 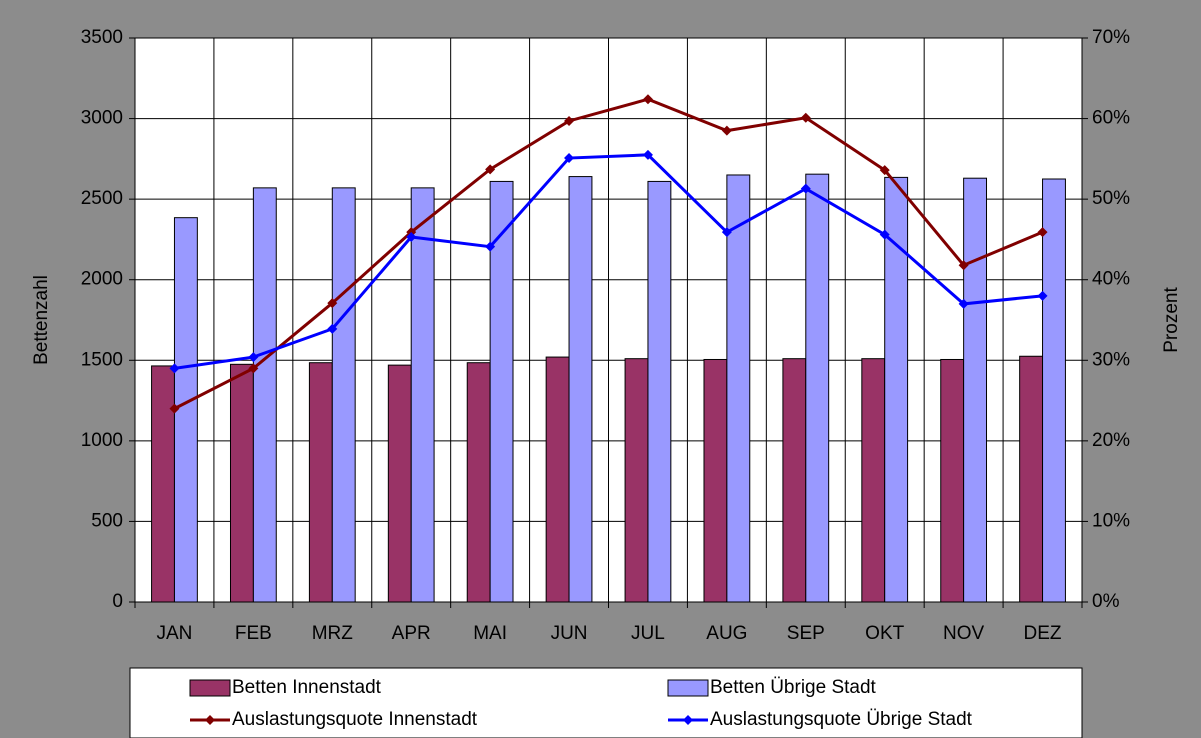 I want to click on legend-label: Auslastungsquote Übrige Stadt, so click(x=841, y=719).